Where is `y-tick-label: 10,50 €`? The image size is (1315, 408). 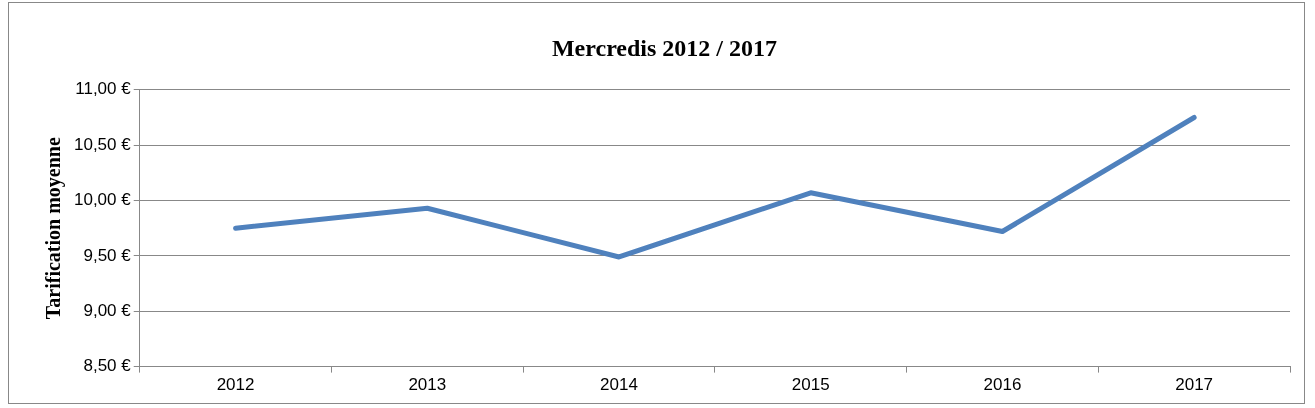 y-tick-label: 10,50 € is located at coordinates (102, 144).